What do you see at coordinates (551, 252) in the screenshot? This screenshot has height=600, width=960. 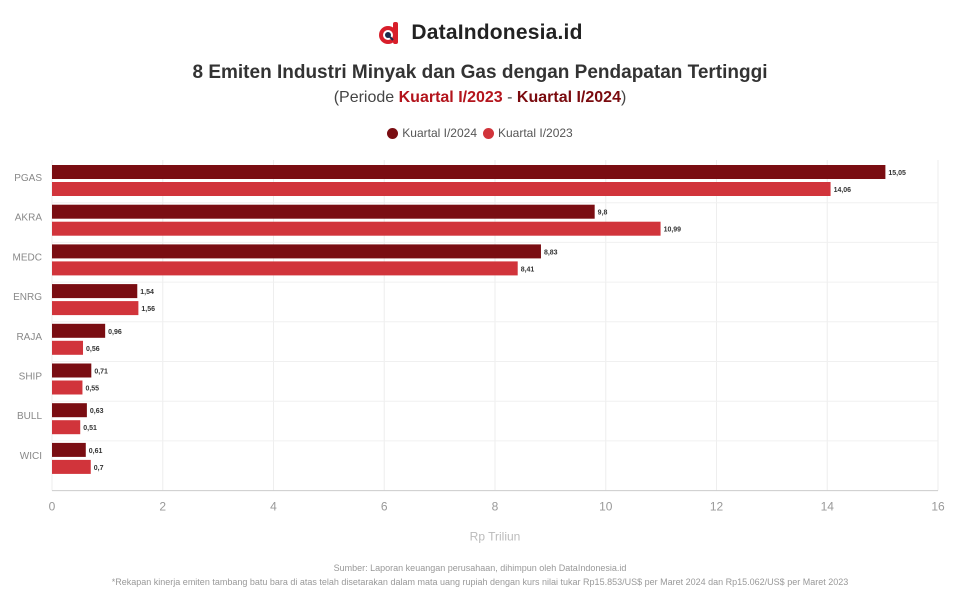 I see `value-label-medc-0: 8,83` at bounding box center [551, 252].